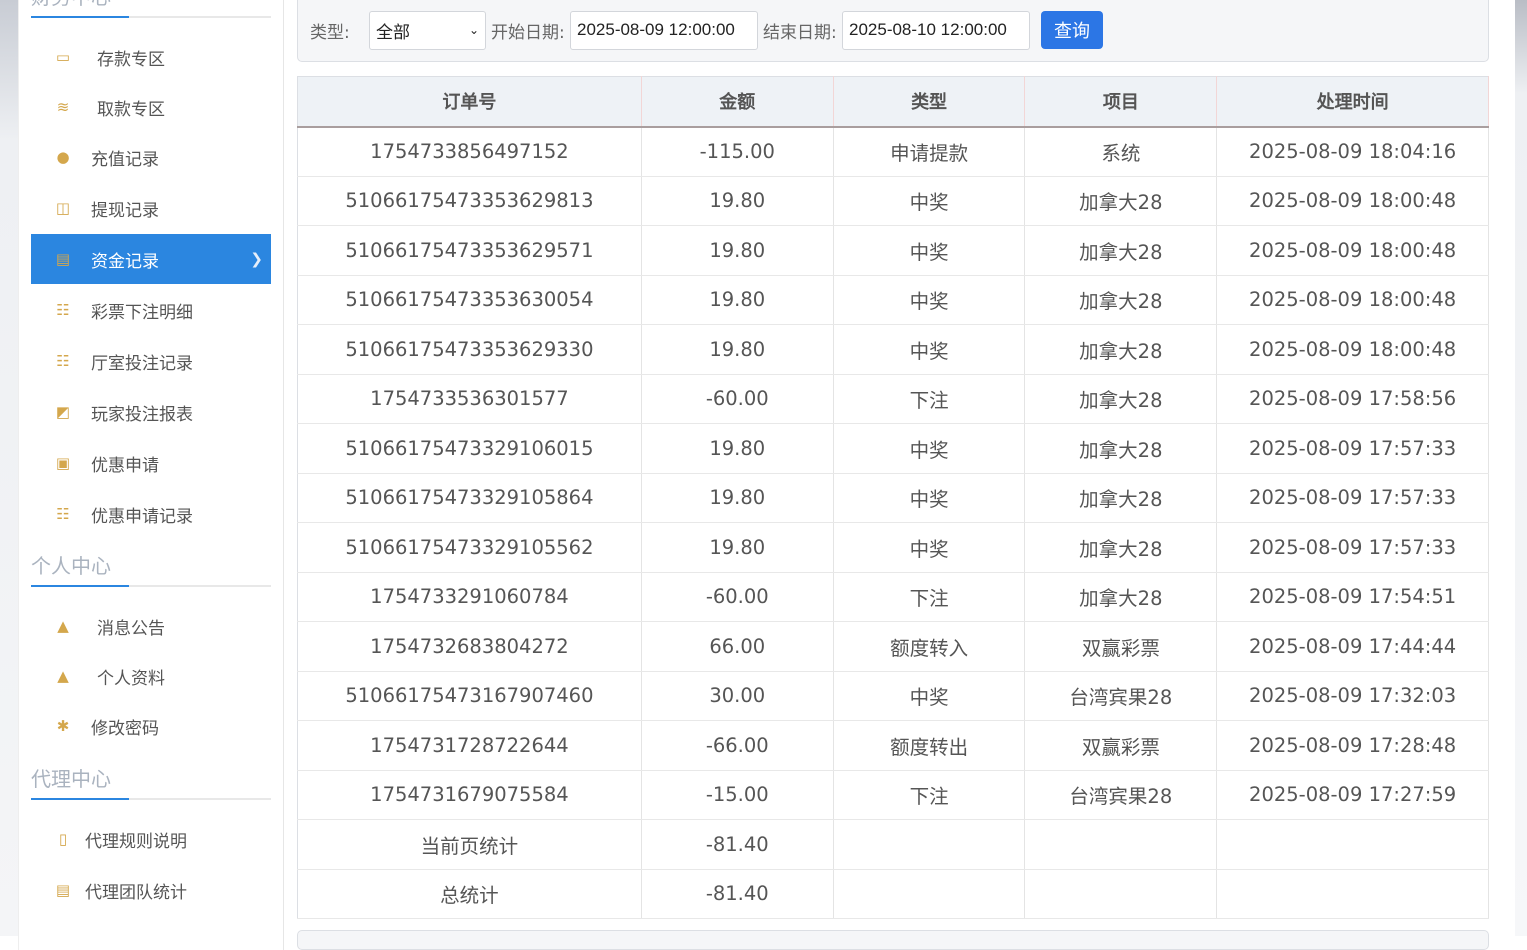 This screenshot has height=950, width=1527. What do you see at coordinates (125, 210) in the screenshot?
I see `sidebar-item-label: 提现记录` at bounding box center [125, 210].